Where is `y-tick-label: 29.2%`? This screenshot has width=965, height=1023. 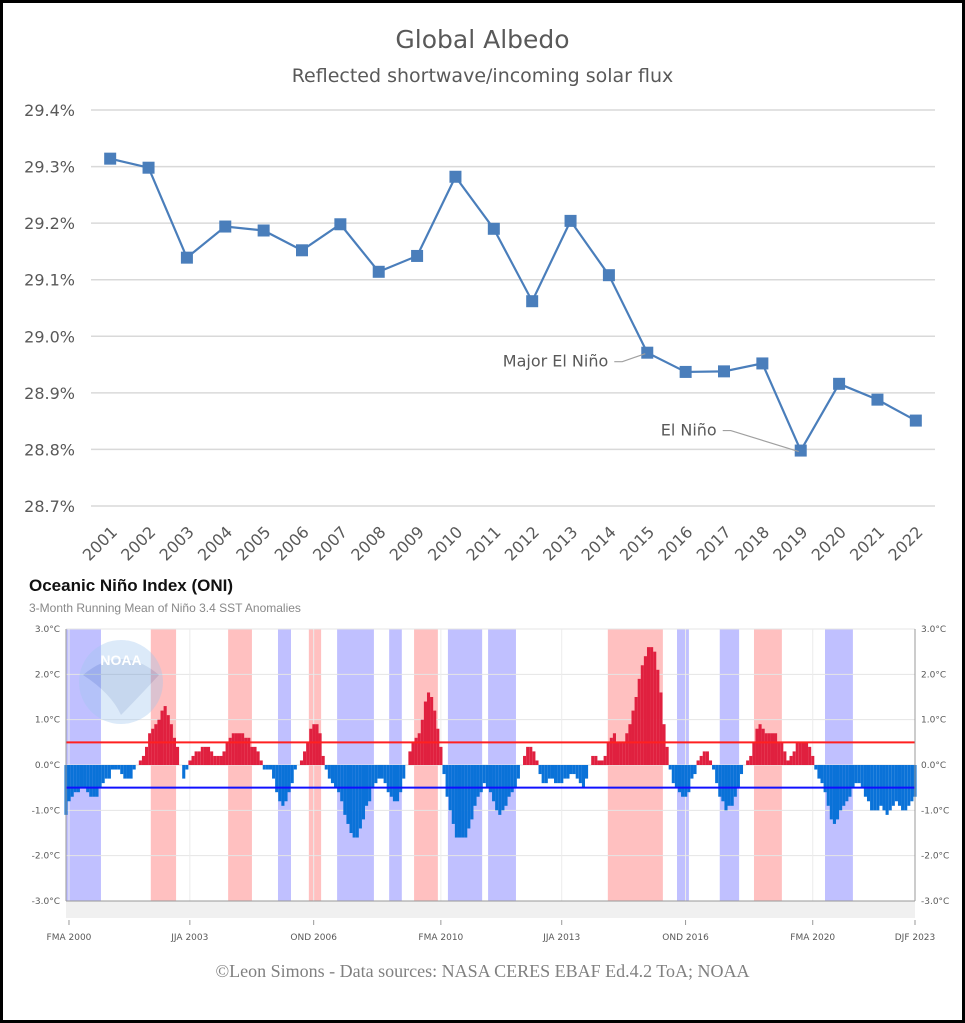
y-tick-label: 29.2% is located at coordinates (49, 223).